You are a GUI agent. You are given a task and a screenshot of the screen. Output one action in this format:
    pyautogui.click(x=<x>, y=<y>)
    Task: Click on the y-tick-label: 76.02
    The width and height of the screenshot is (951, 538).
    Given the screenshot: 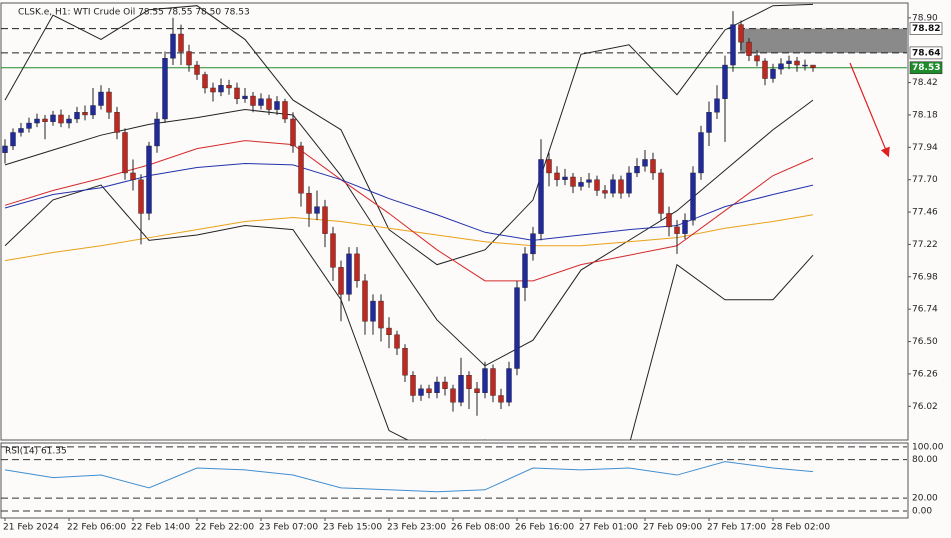 What is the action you would take?
    pyautogui.click(x=925, y=407)
    